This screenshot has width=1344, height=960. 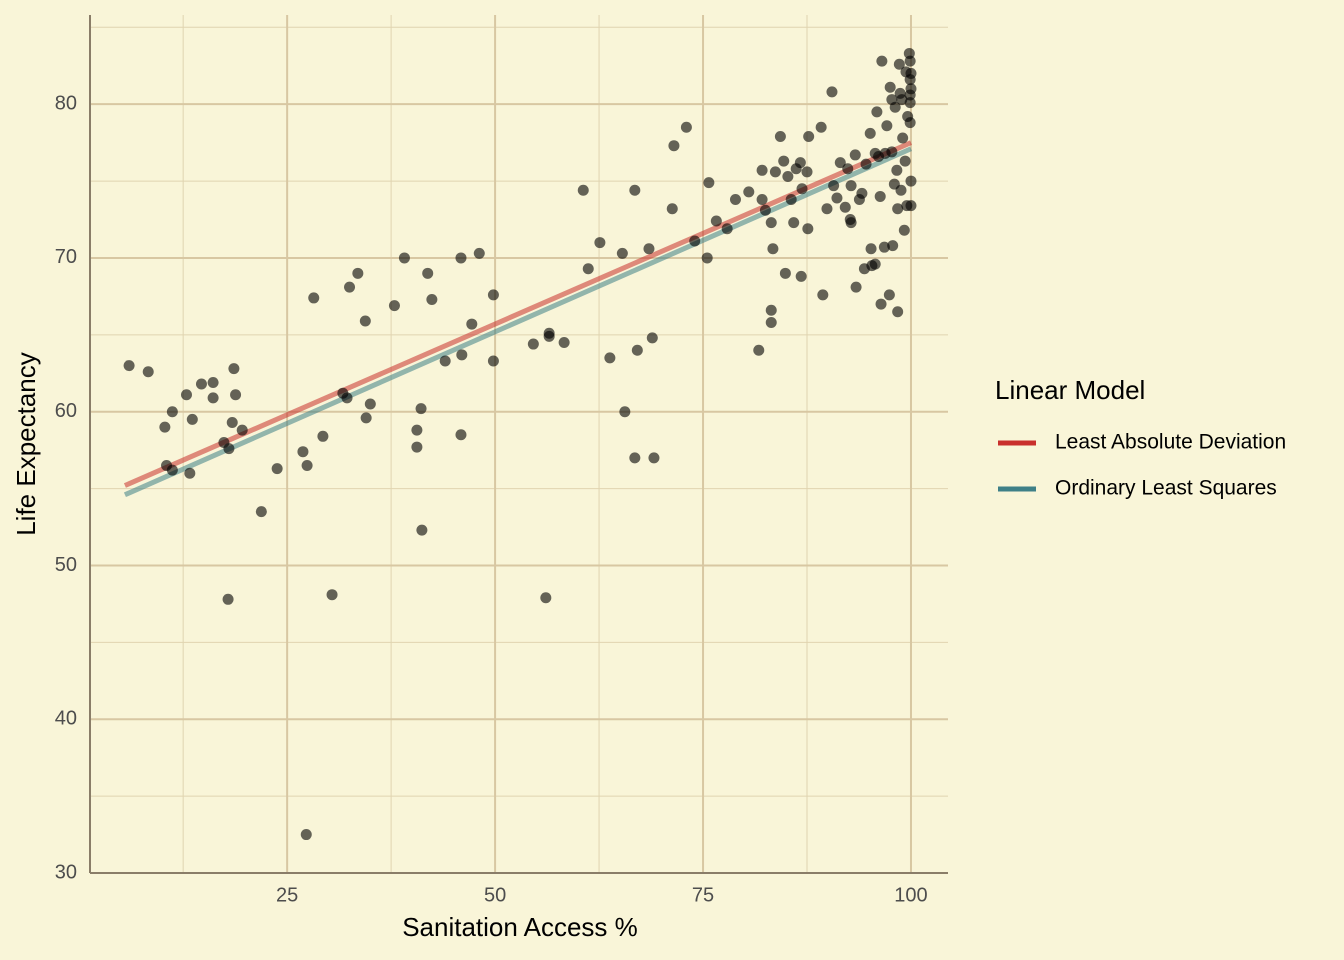 I want to click on legend-label: Least Absolute Deviation, so click(x=1170, y=442).